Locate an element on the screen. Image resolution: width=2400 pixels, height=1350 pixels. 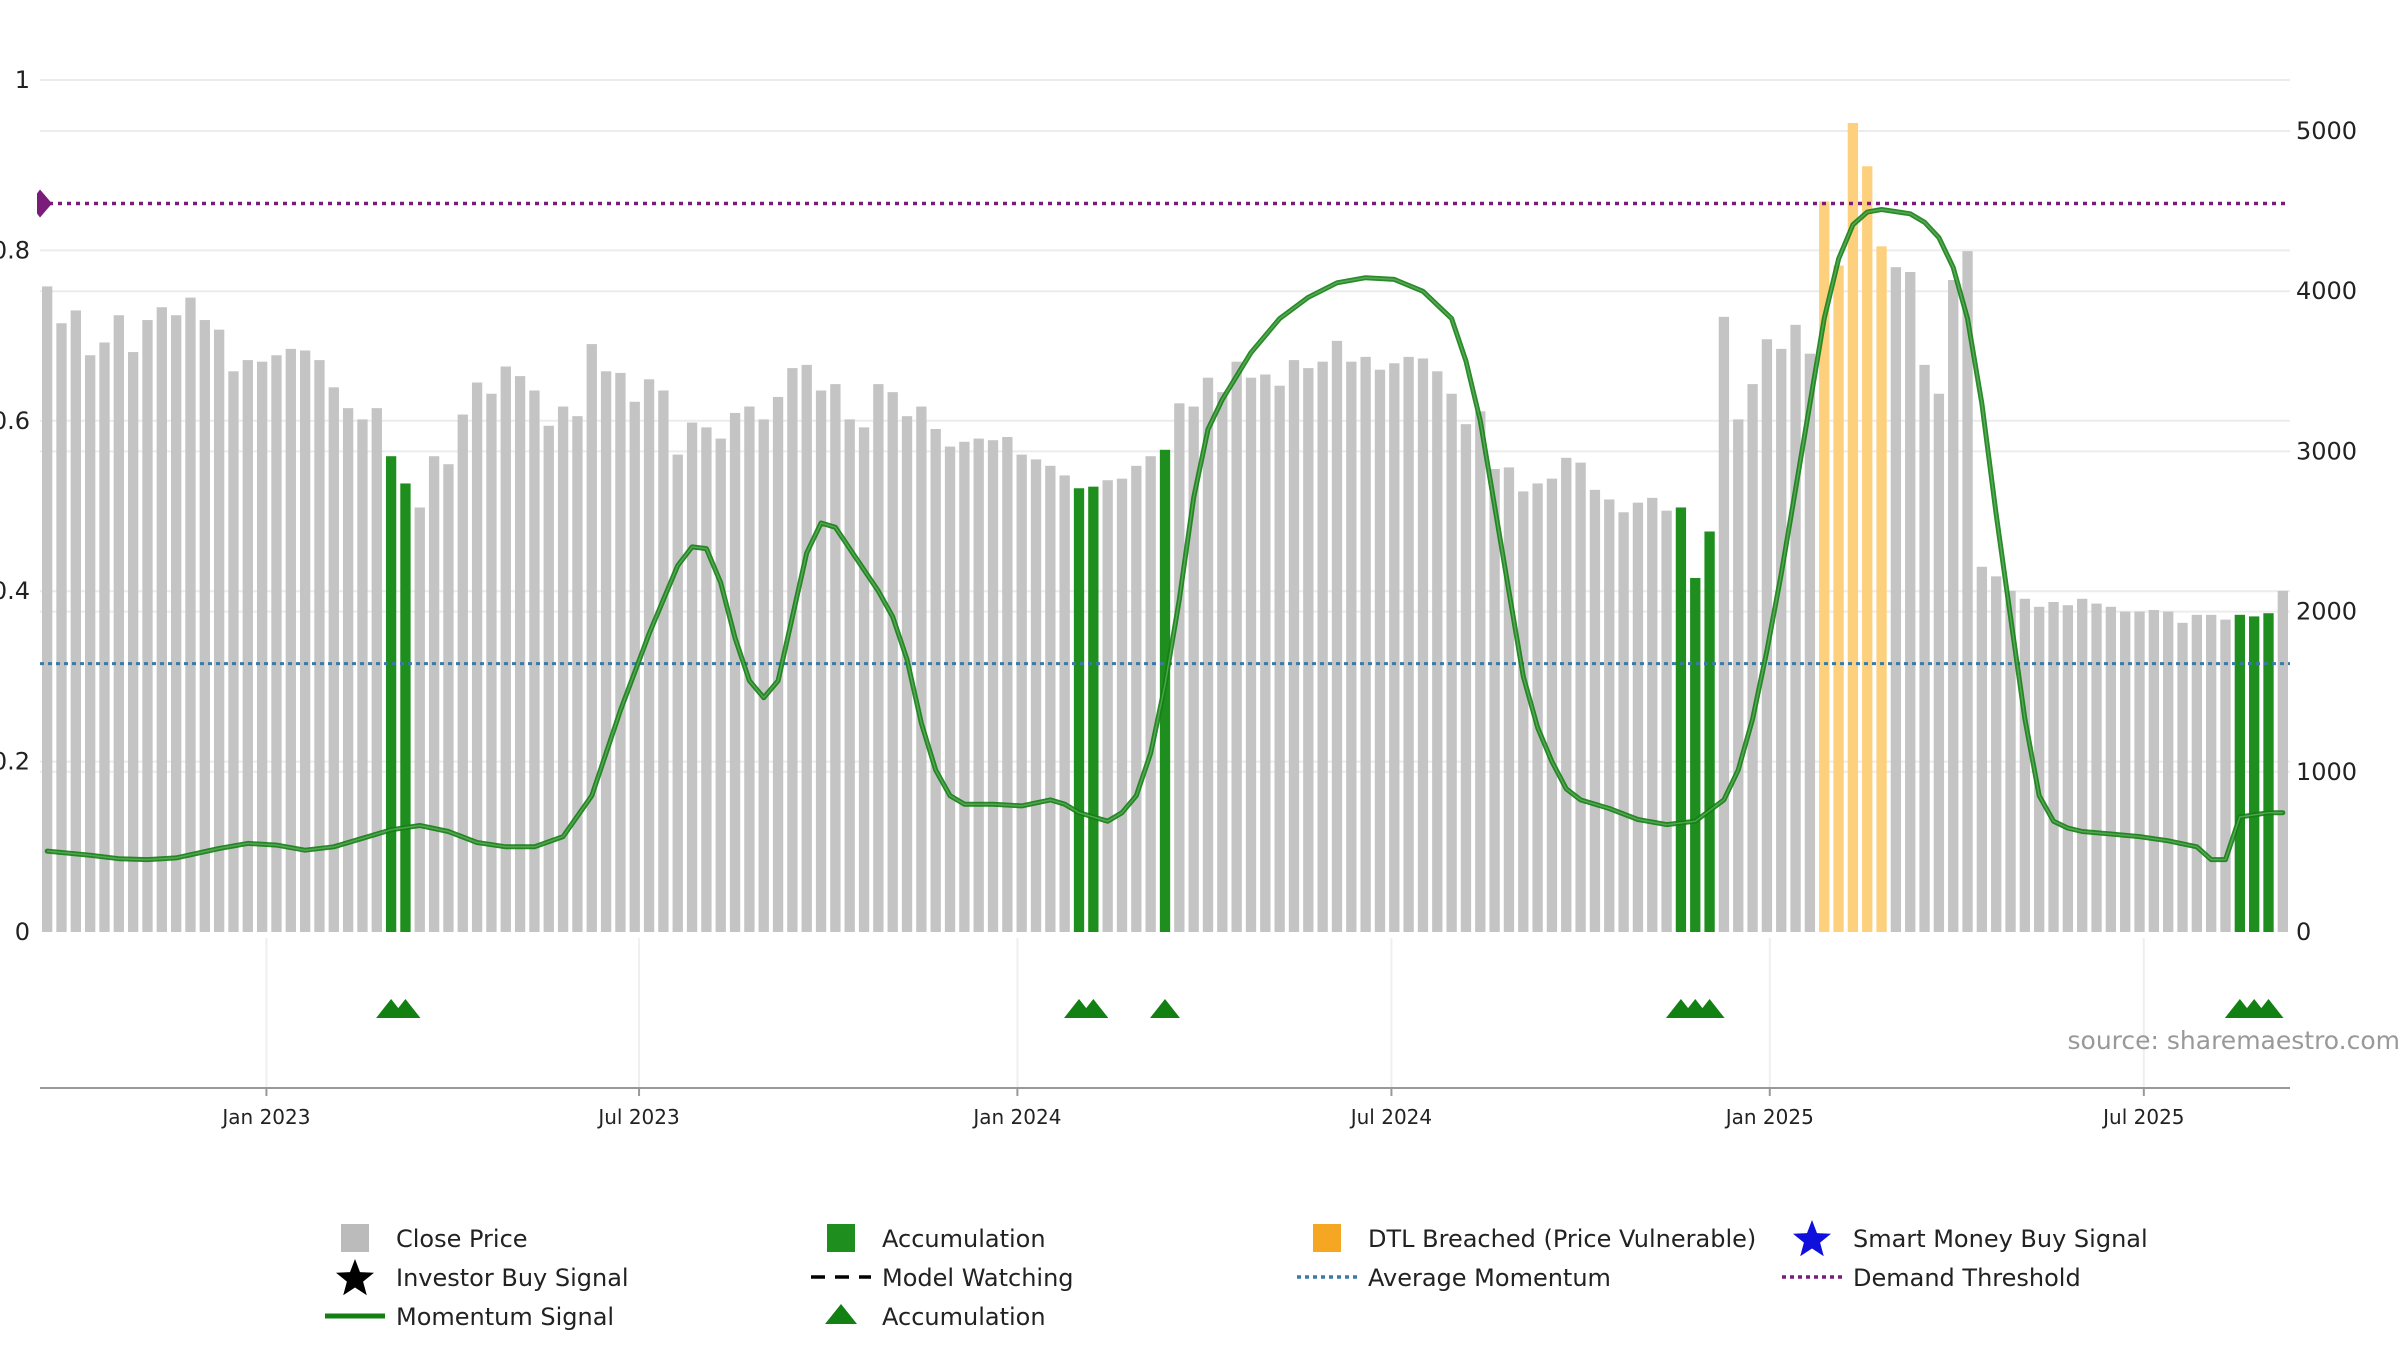
x-tick-label: Jul 2024 is located at coordinates (1390, 1117).